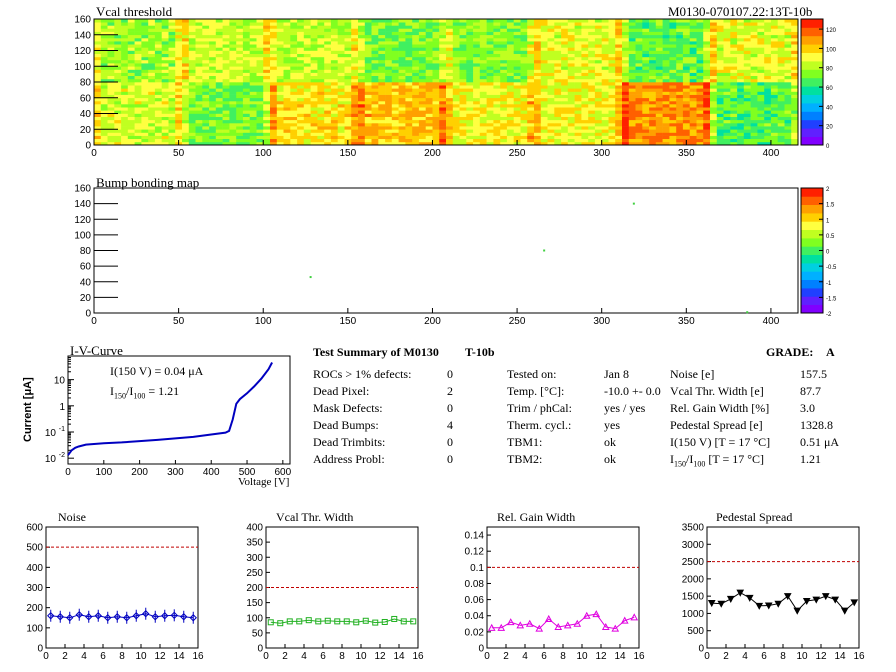  I want to click on bump-y-tick-label: 120, so click(82, 220).